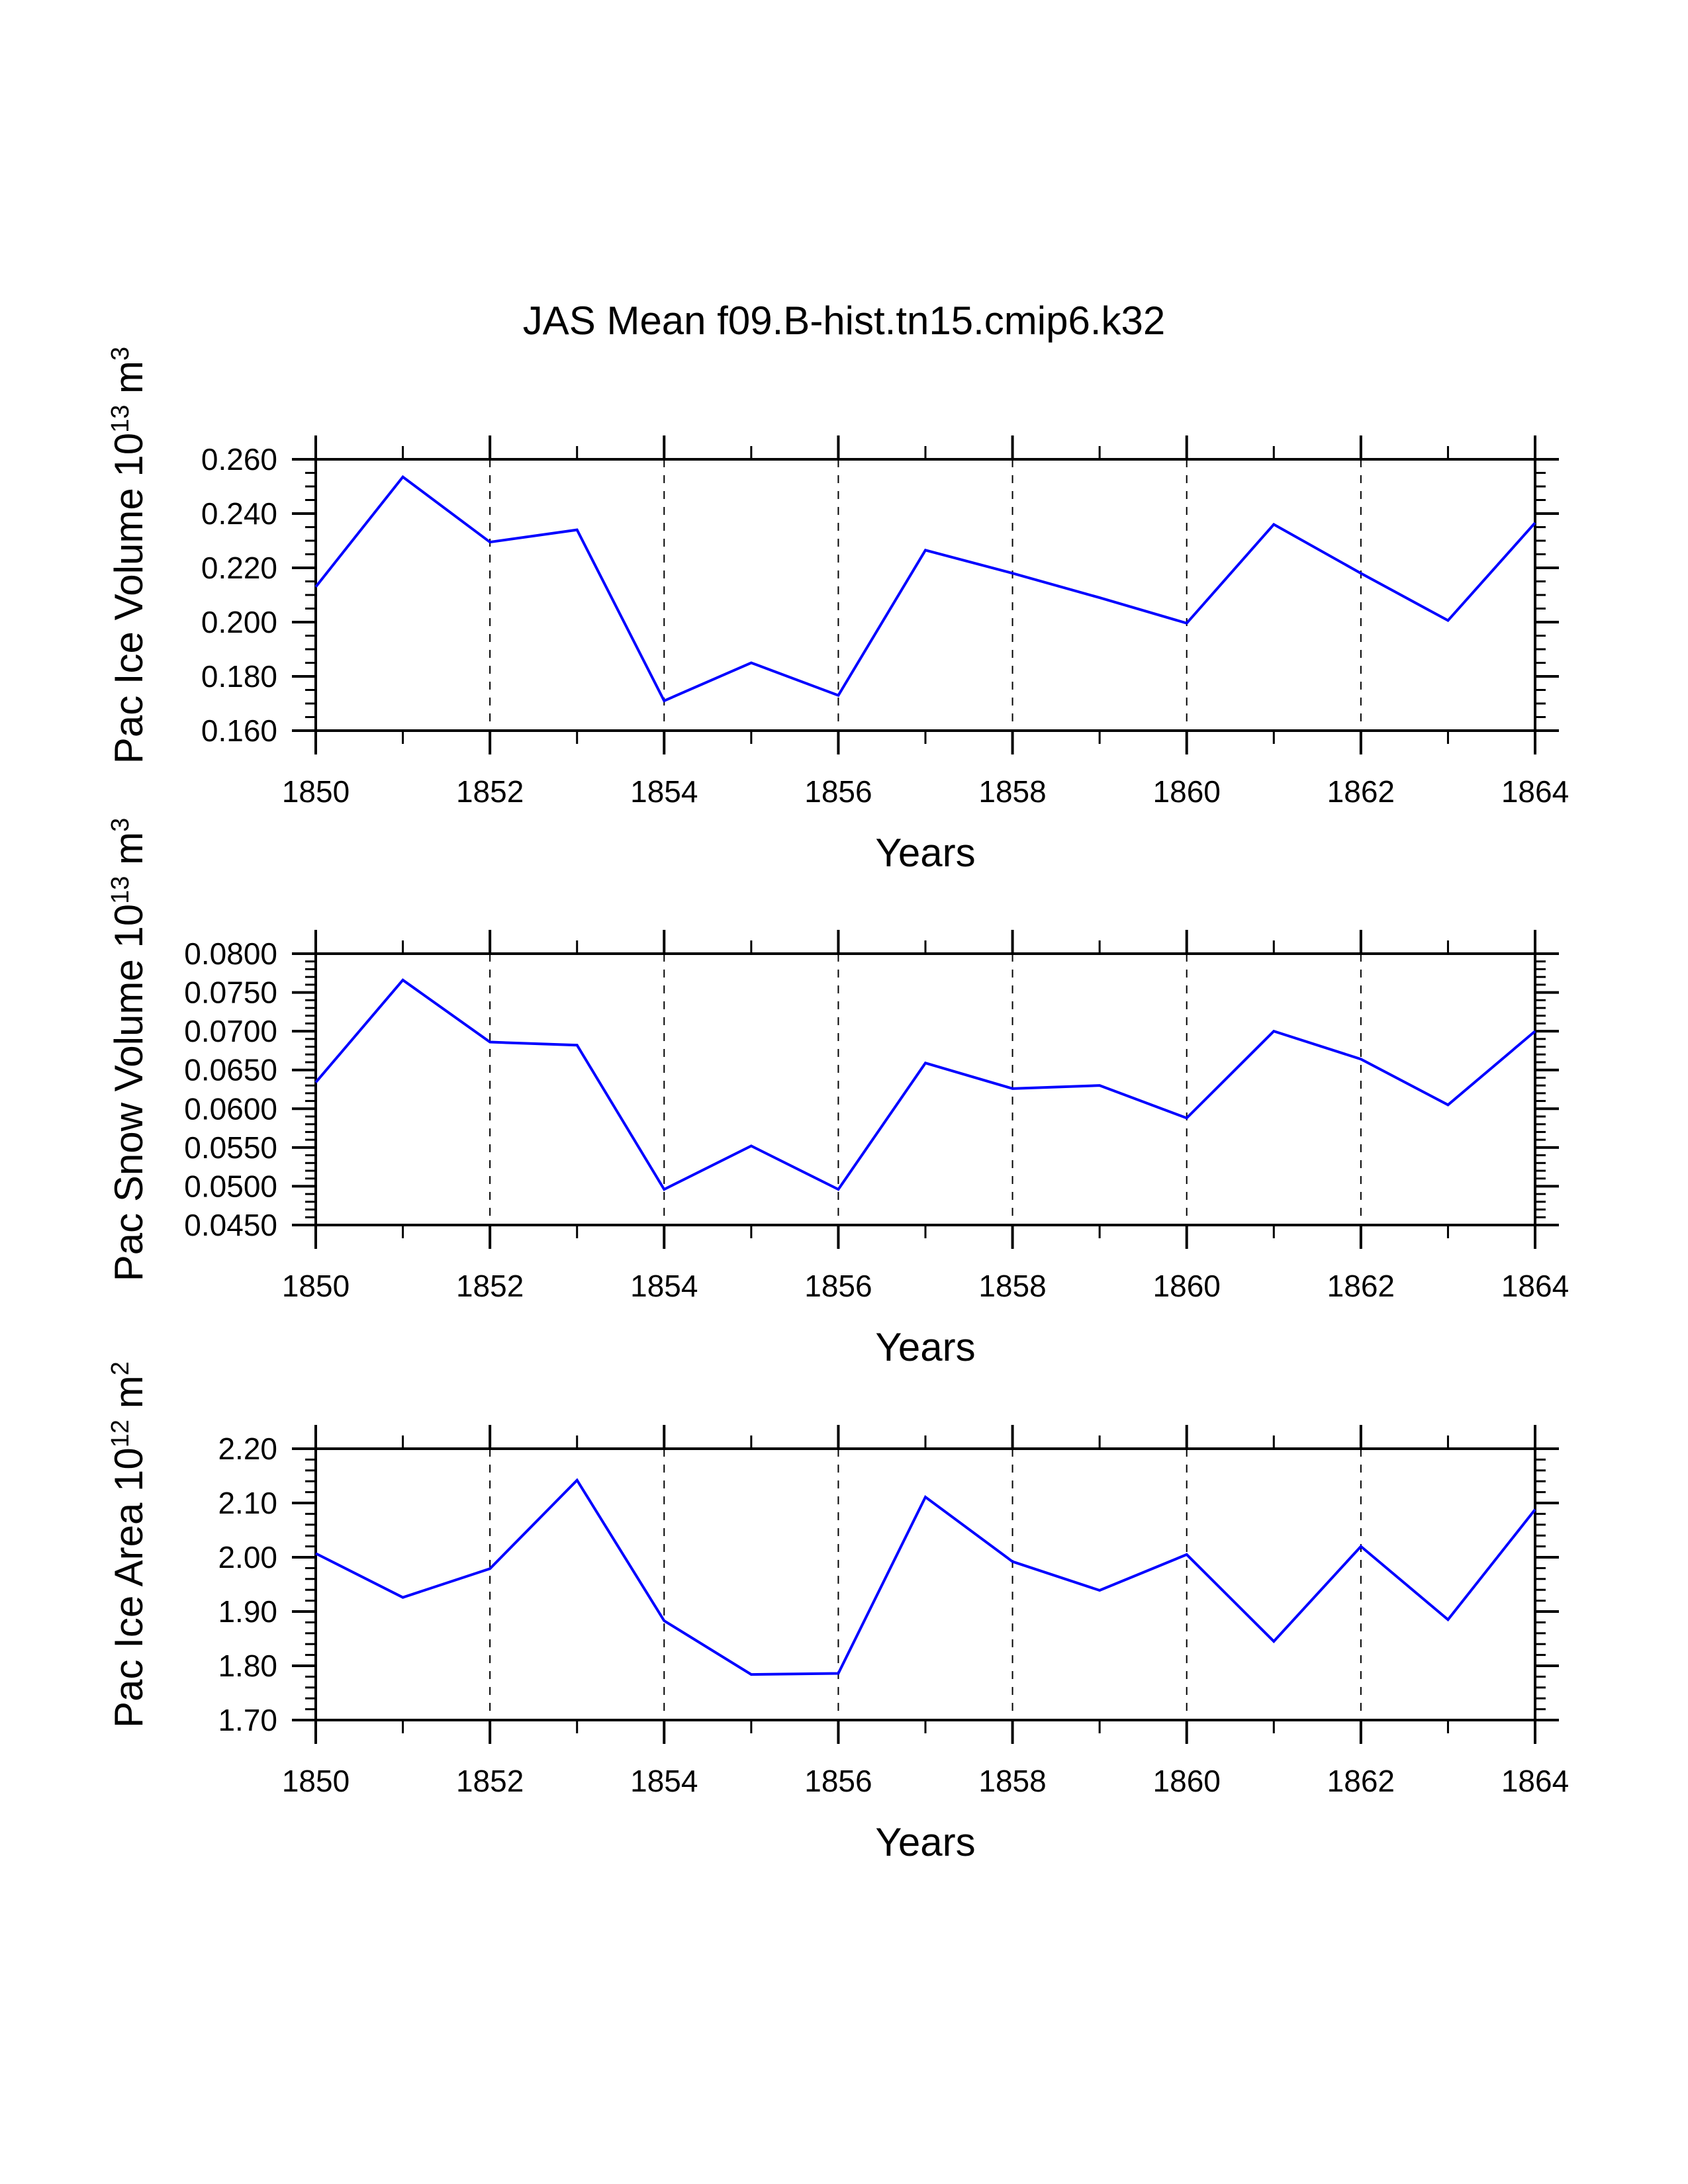 The image size is (1688, 2184). What do you see at coordinates (247, 1666) in the screenshot?
I see `y-tick-label: 1.80` at bounding box center [247, 1666].